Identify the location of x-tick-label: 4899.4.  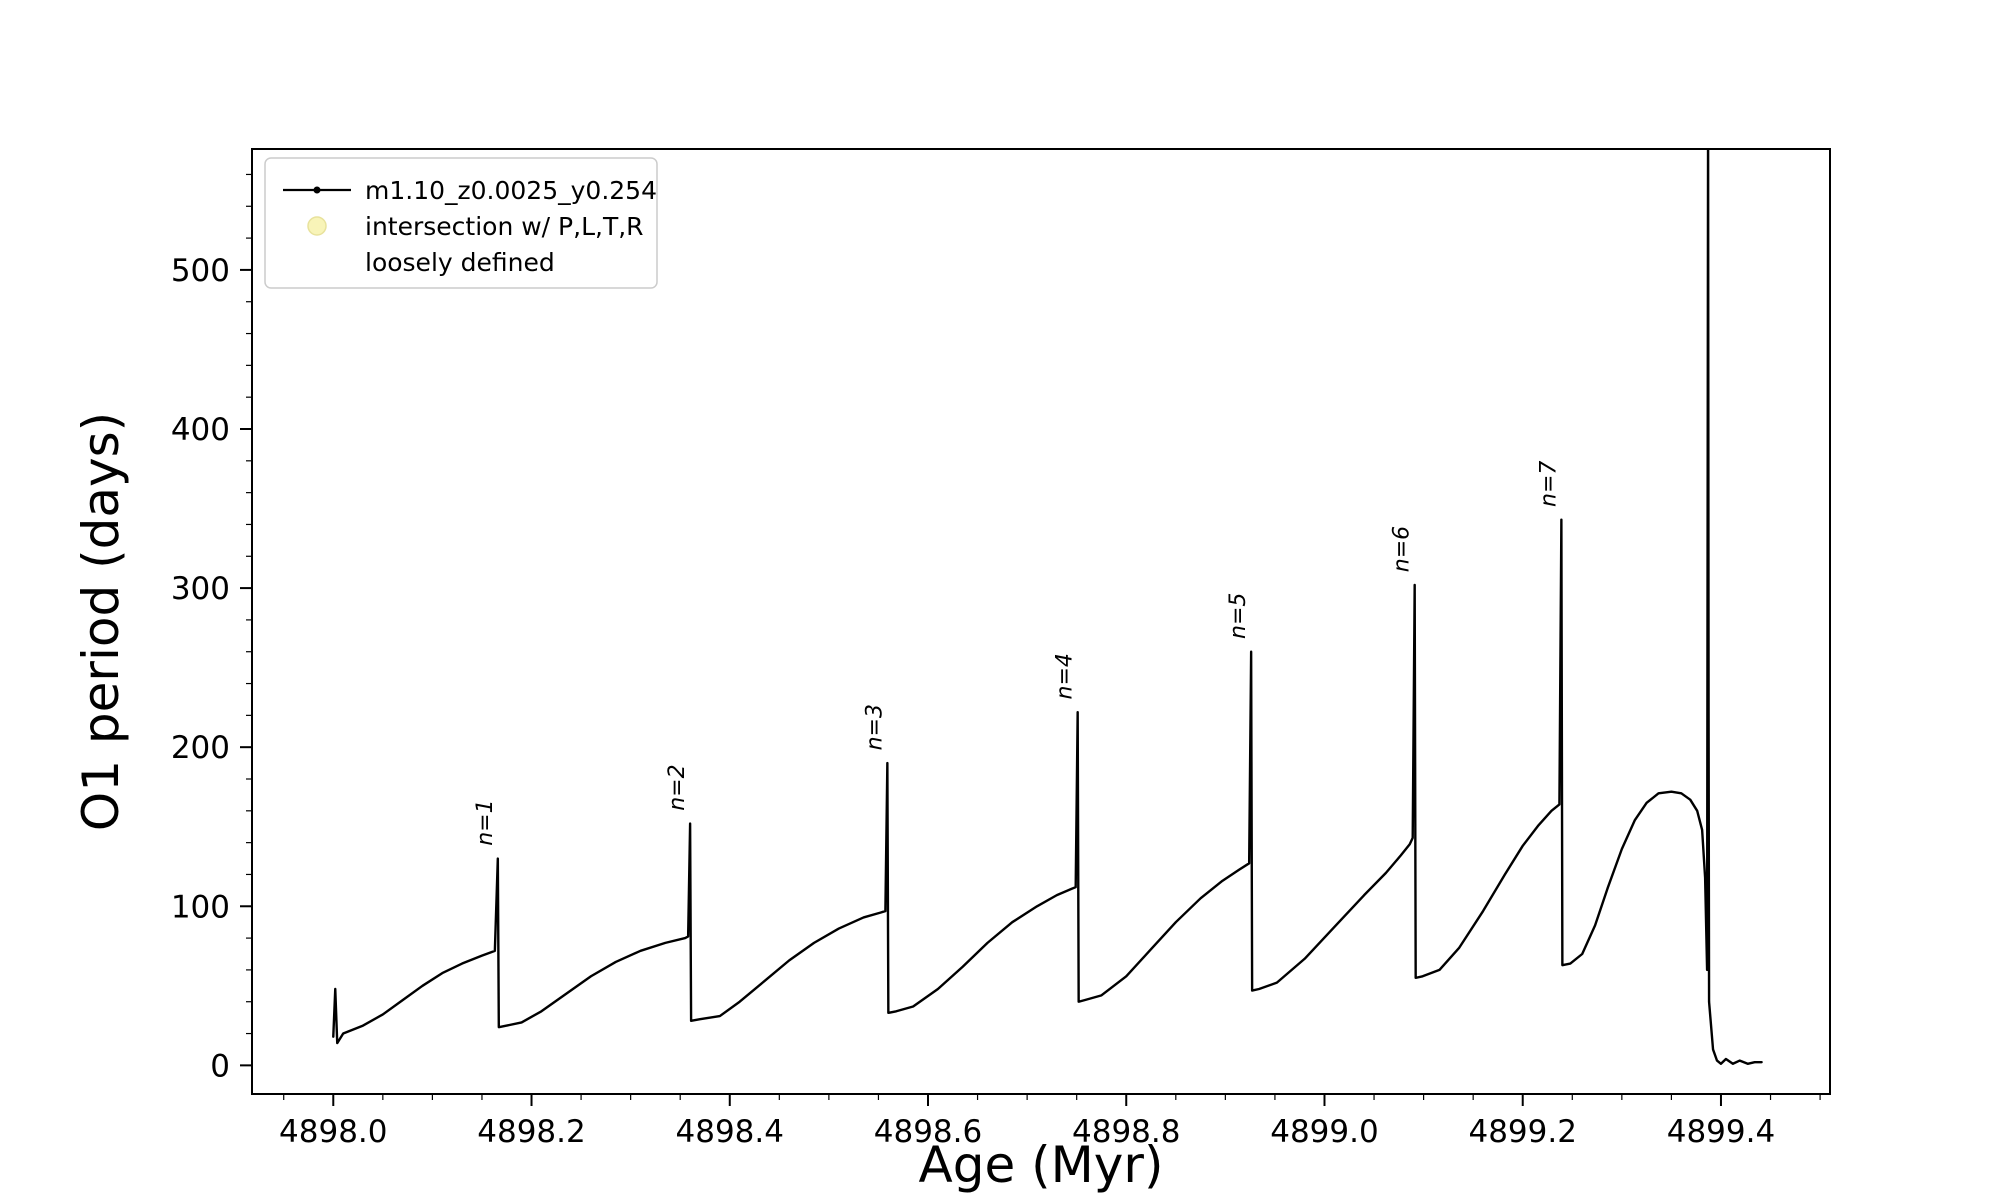
(1721, 1132).